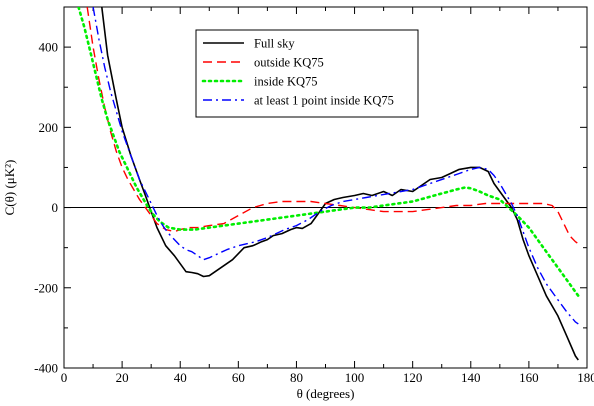 Image resolution: width=594 pixels, height=406 pixels. What do you see at coordinates (529, 377) in the screenshot?
I see `x-tick-label: 160` at bounding box center [529, 377].